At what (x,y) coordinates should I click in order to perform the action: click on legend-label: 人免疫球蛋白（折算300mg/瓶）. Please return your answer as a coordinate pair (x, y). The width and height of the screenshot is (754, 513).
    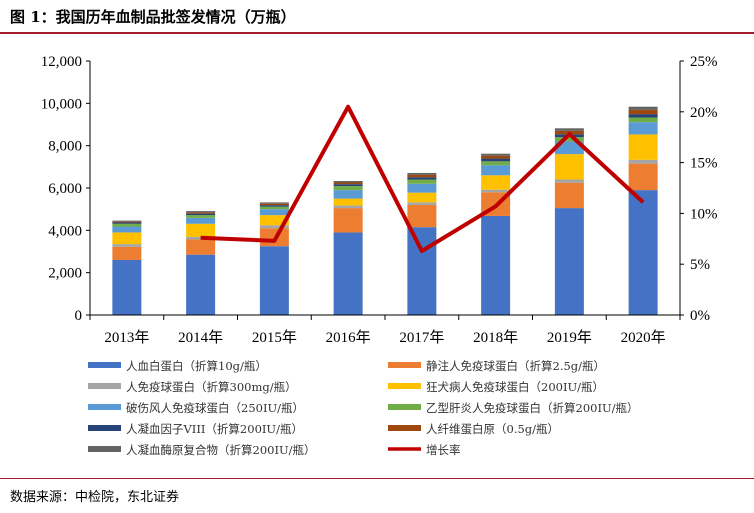
    Looking at the image, I should click on (211, 387).